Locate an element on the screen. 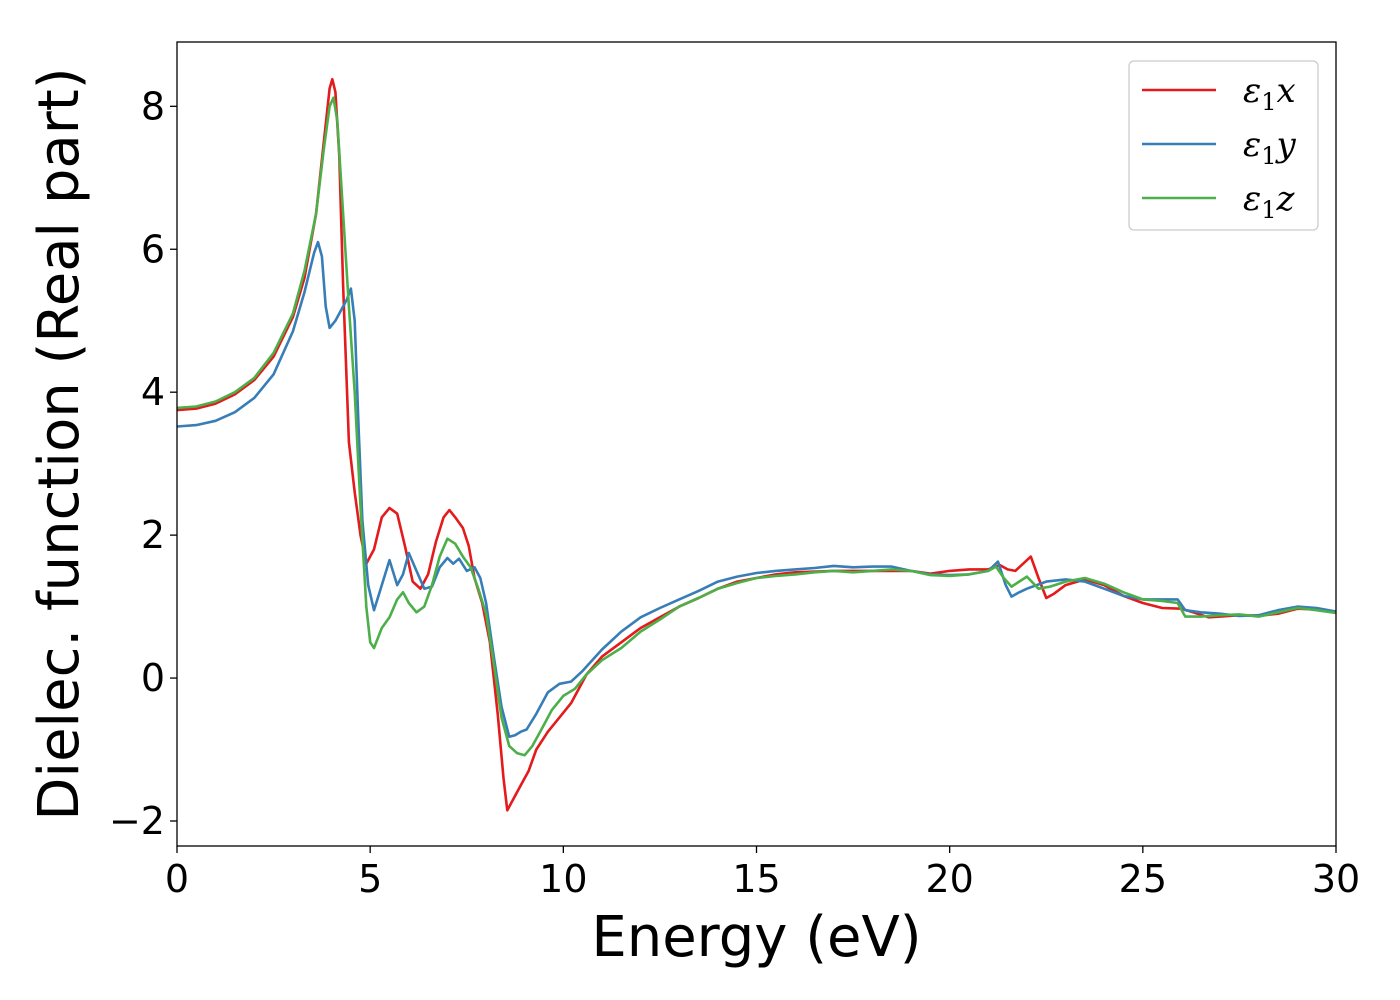 The width and height of the screenshot is (1400, 1000). x-axis: 0 5 10 15 20 25 30 is located at coordinates (762, 873).